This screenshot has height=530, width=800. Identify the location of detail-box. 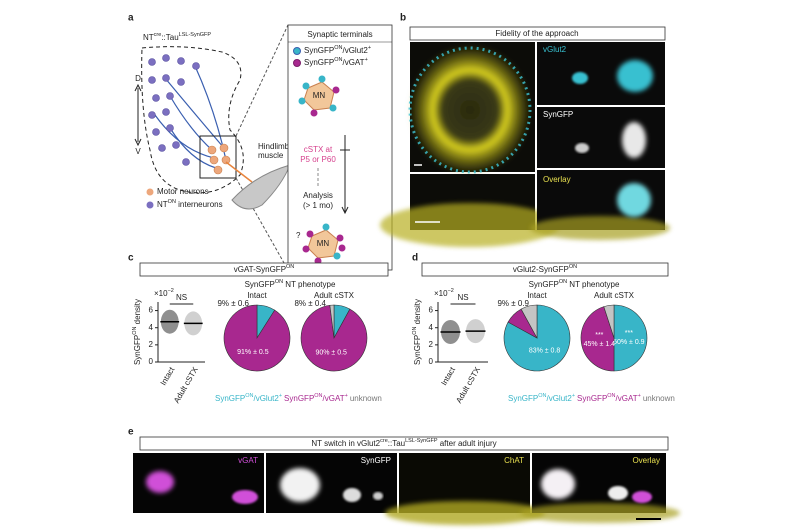
(340, 147).